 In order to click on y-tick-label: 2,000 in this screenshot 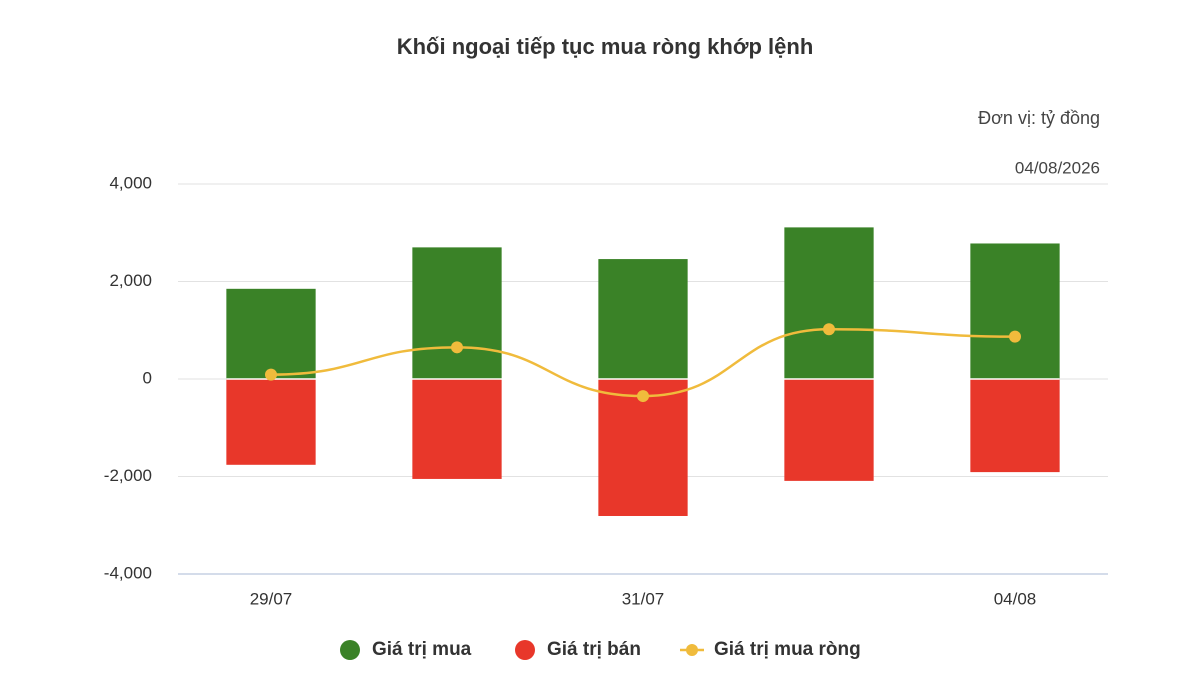, I will do `click(130, 280)`.